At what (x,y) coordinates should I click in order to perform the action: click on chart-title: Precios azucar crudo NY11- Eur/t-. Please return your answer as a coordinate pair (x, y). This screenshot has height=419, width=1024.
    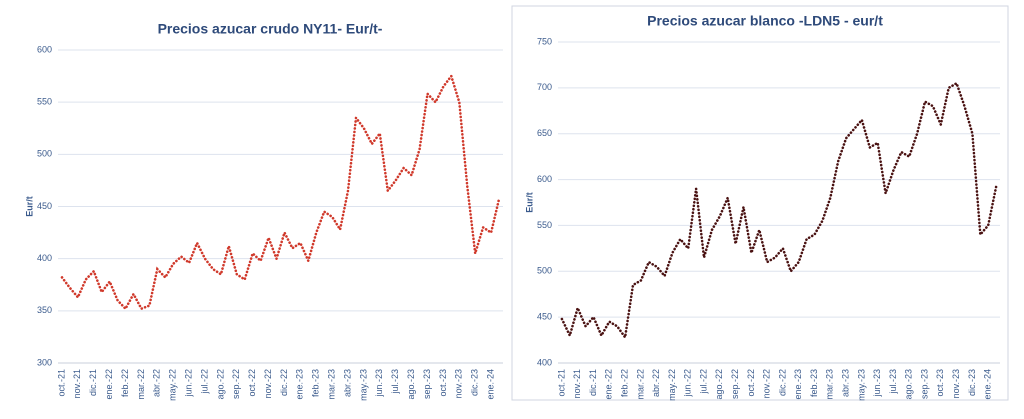
    Looking at the image, I should click on (270, 29).